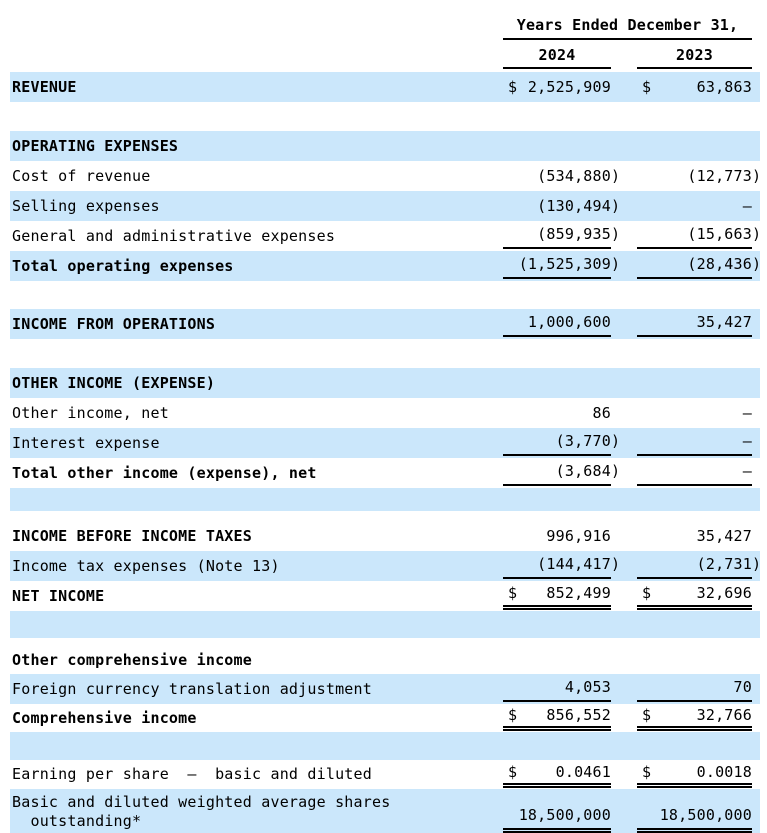 Image resolution: width=767 pixels, height=833 pixels. Describe the element at coordinates (569, 264) in the screenshot. I see `amount-2024: (1,525,309)` at that location.